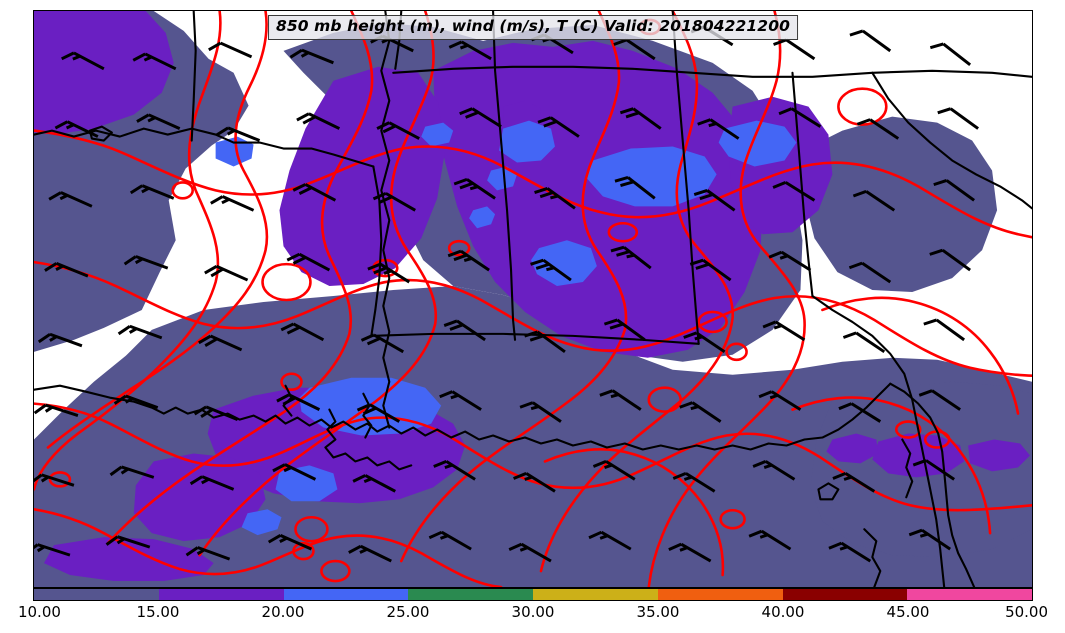 The width and height of the screenshot is (1065, 633). What do you see at coordinates (39, 612) in the screenshot?
I see `colorbar-tick-label: 10.00` at bounding box center [39, 612].